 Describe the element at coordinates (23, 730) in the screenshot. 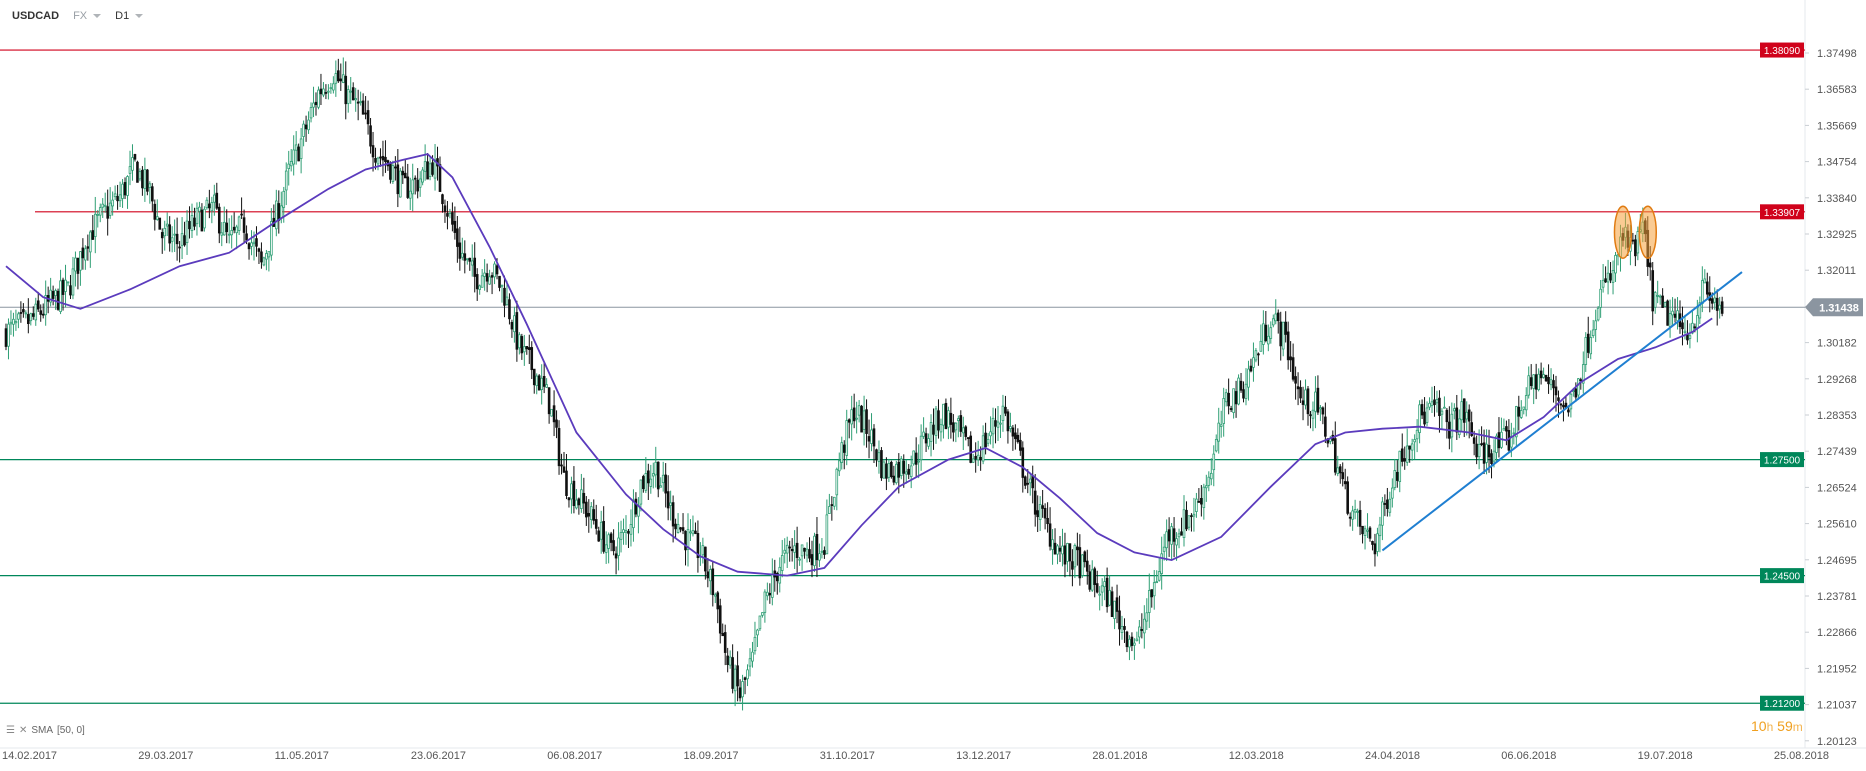

I see `close-icon: ✕` at that location.